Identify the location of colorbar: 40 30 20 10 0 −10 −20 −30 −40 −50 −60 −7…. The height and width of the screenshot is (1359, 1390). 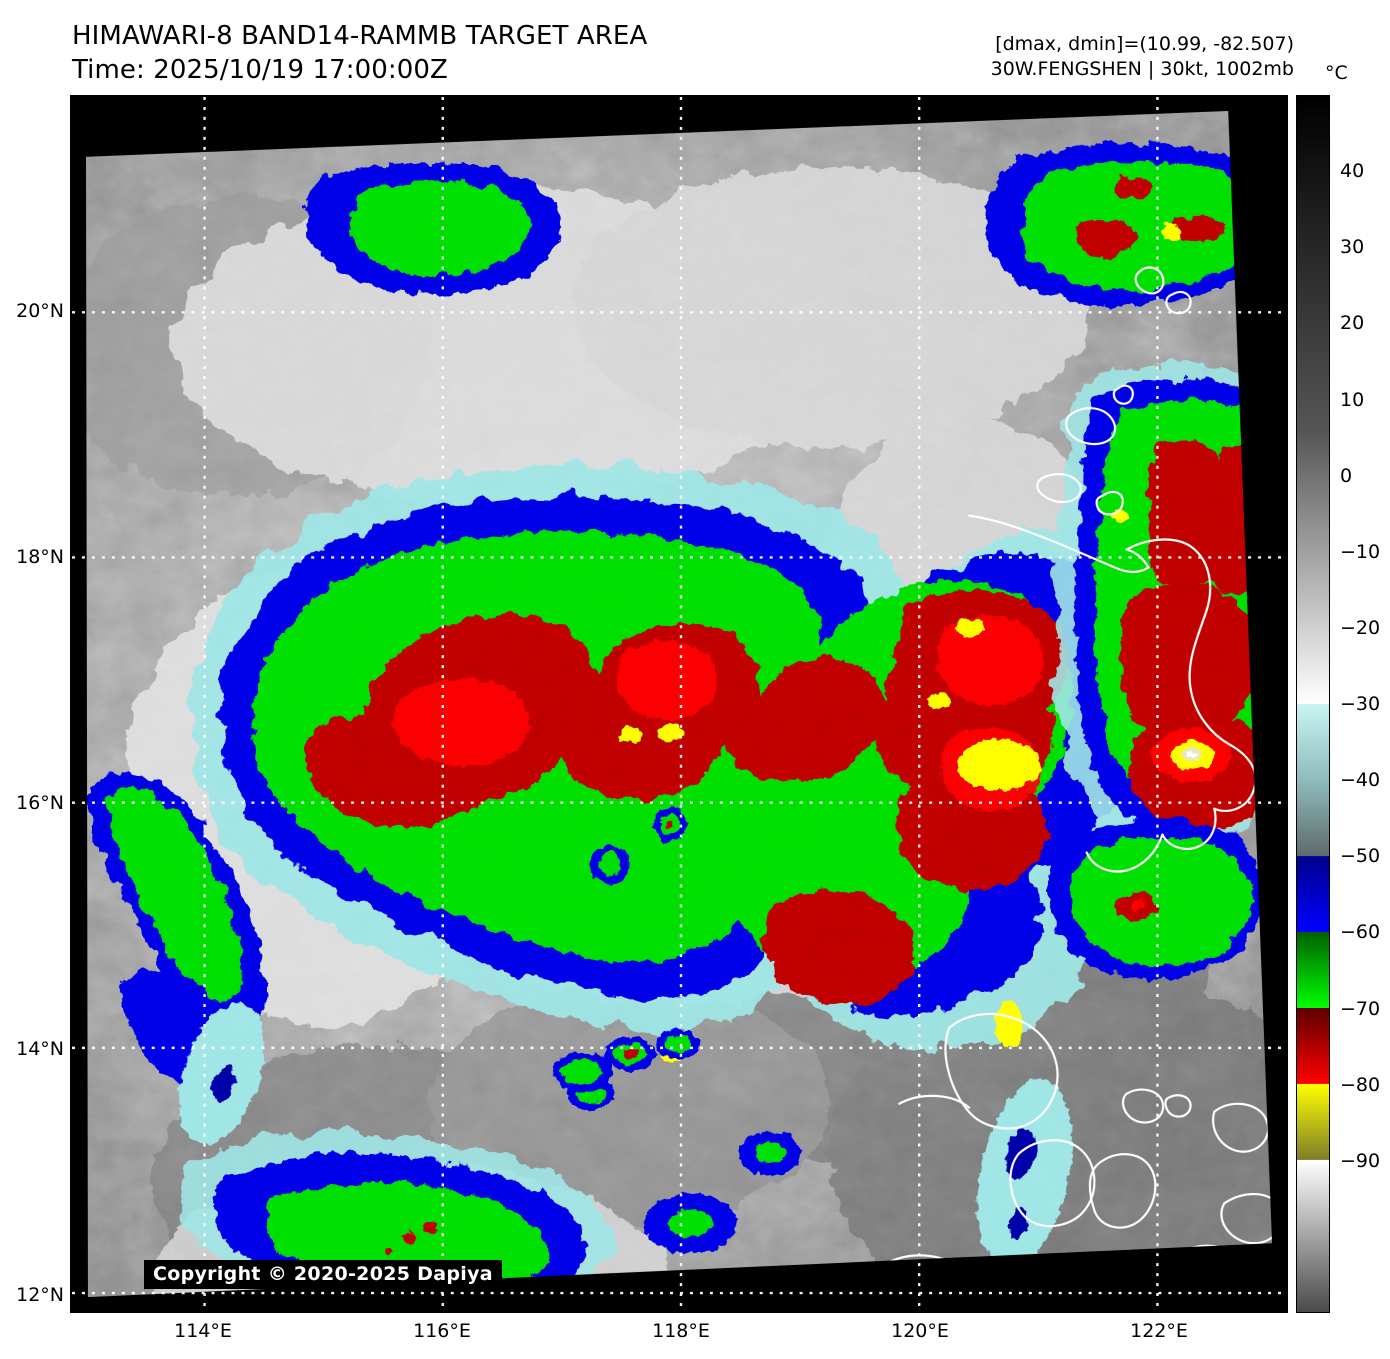
(1338, 704).